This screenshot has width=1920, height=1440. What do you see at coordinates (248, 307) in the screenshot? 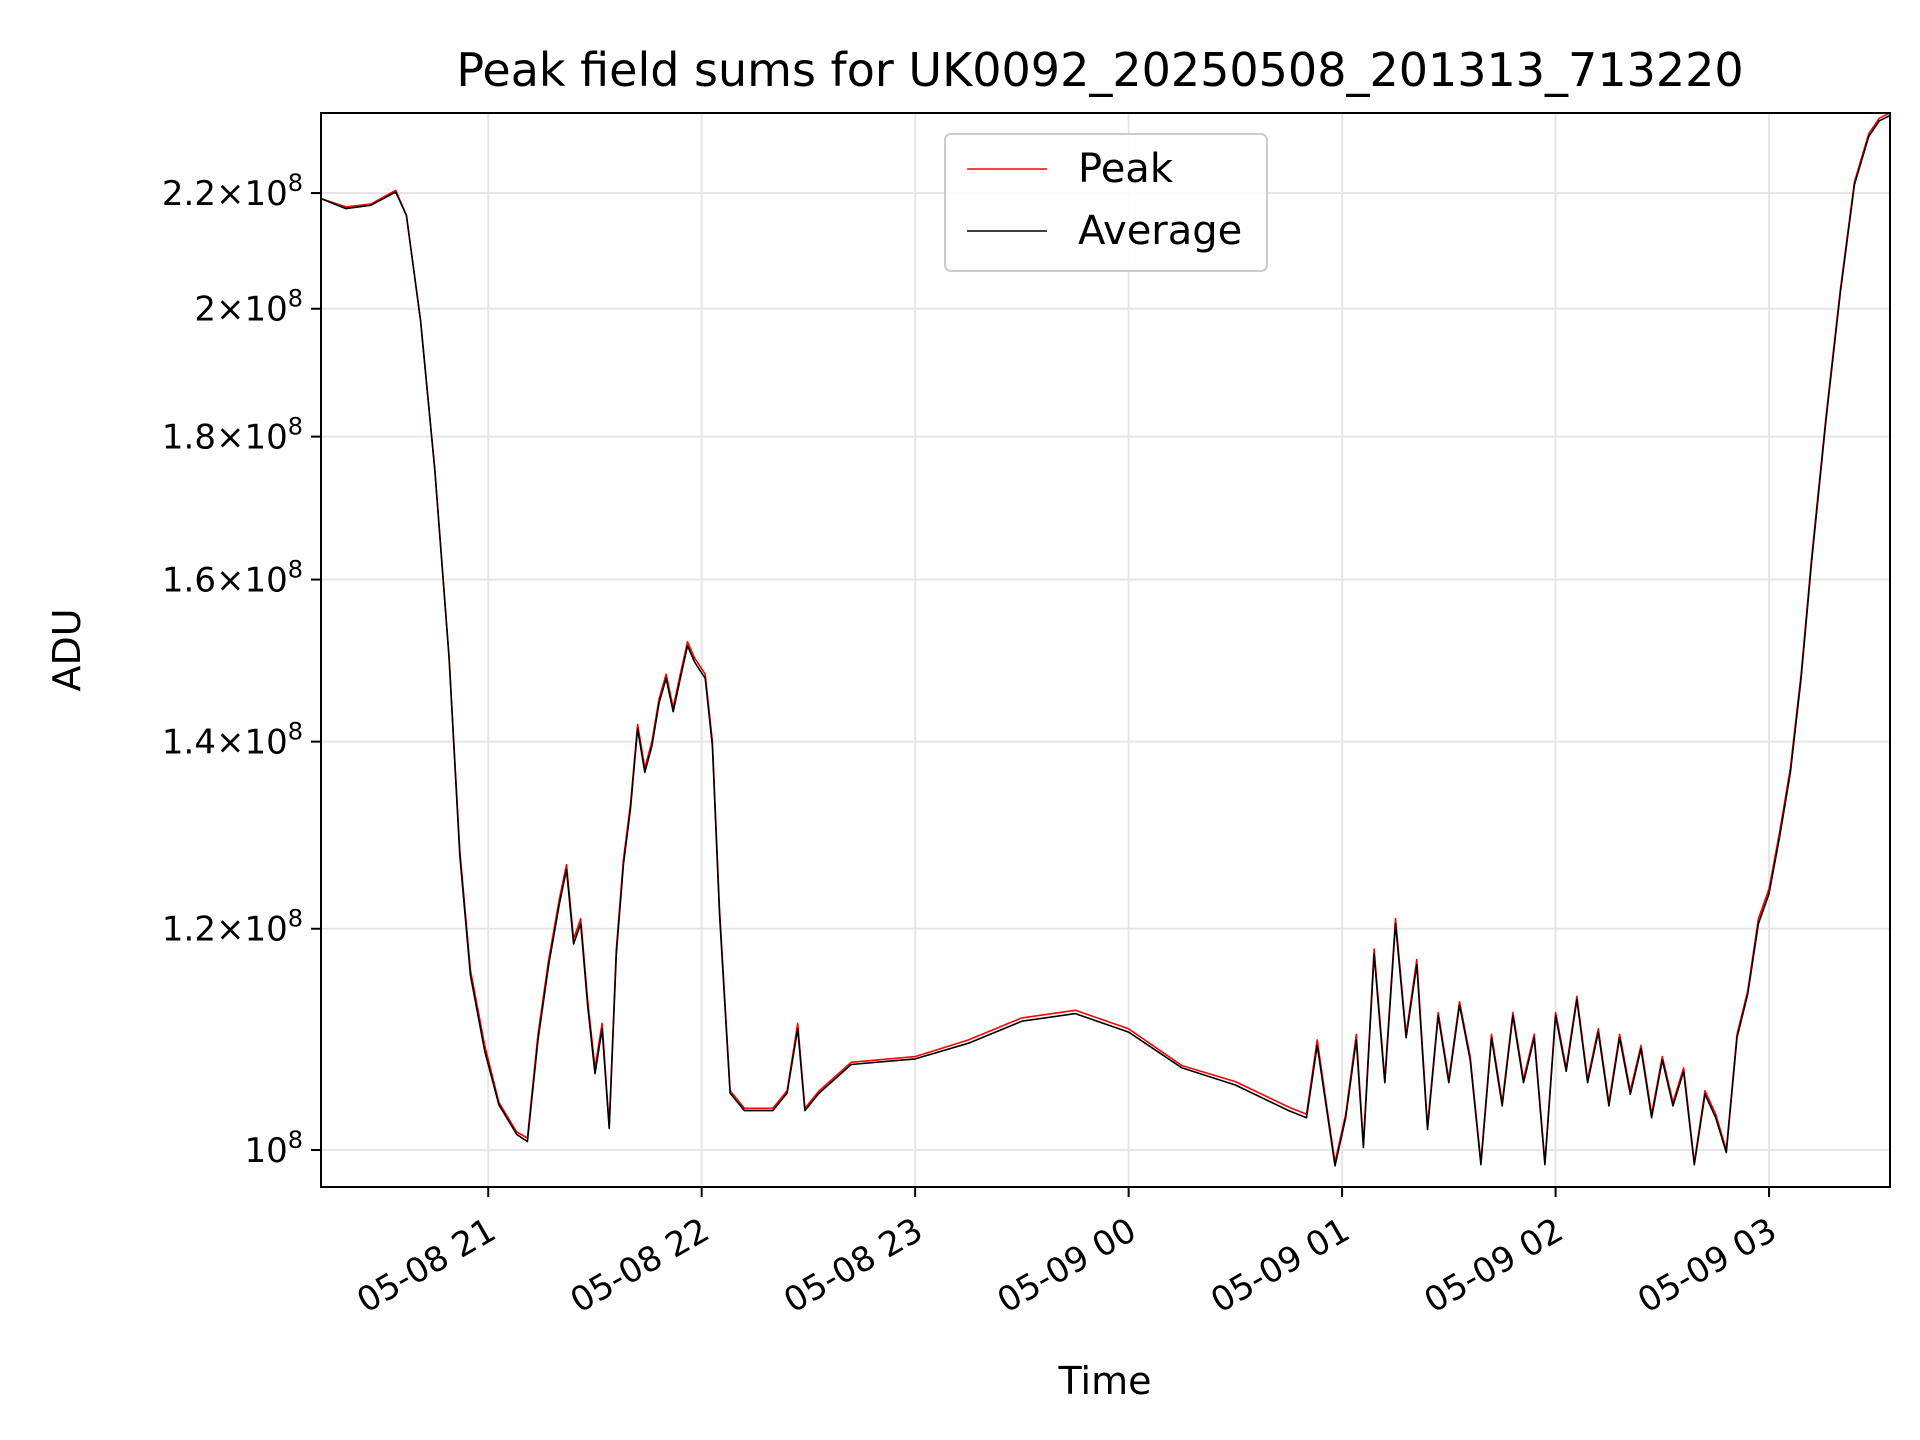
I see `y-tick-label: 2×108` at bounding box center [248, 307].